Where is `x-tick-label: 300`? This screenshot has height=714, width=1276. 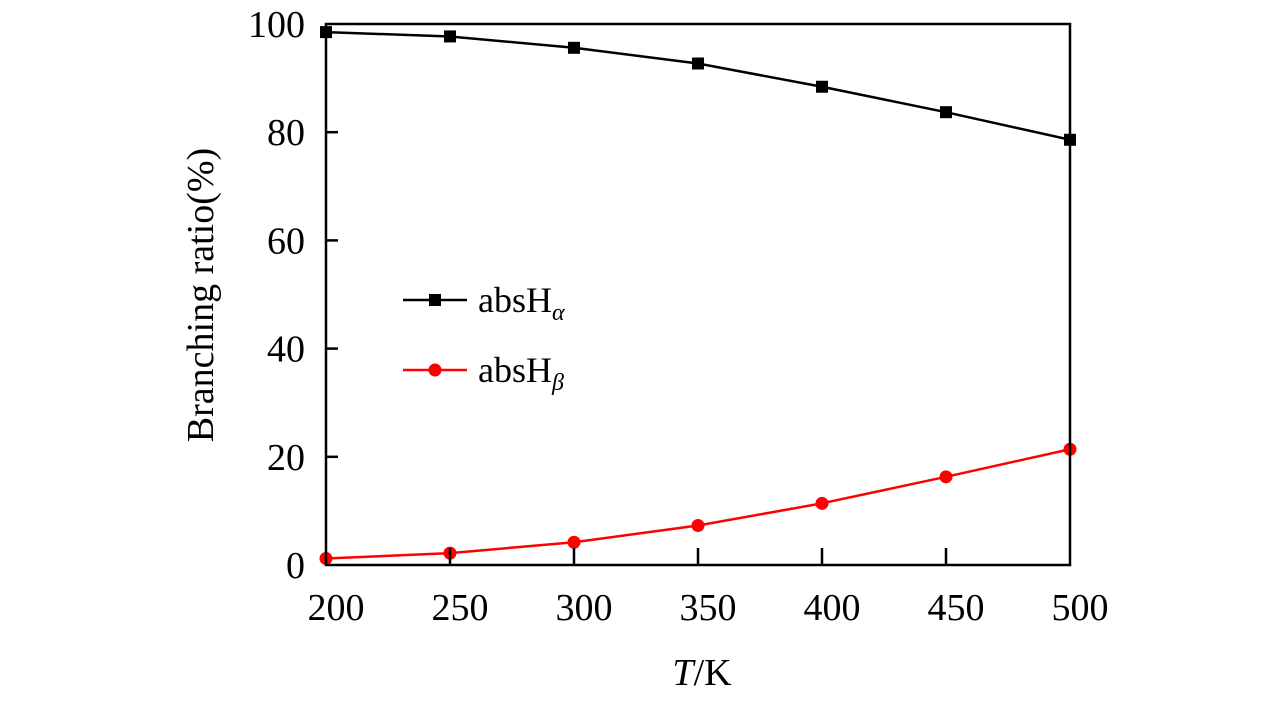 x-tick-label: 300 is located at coordinates (584, 608).